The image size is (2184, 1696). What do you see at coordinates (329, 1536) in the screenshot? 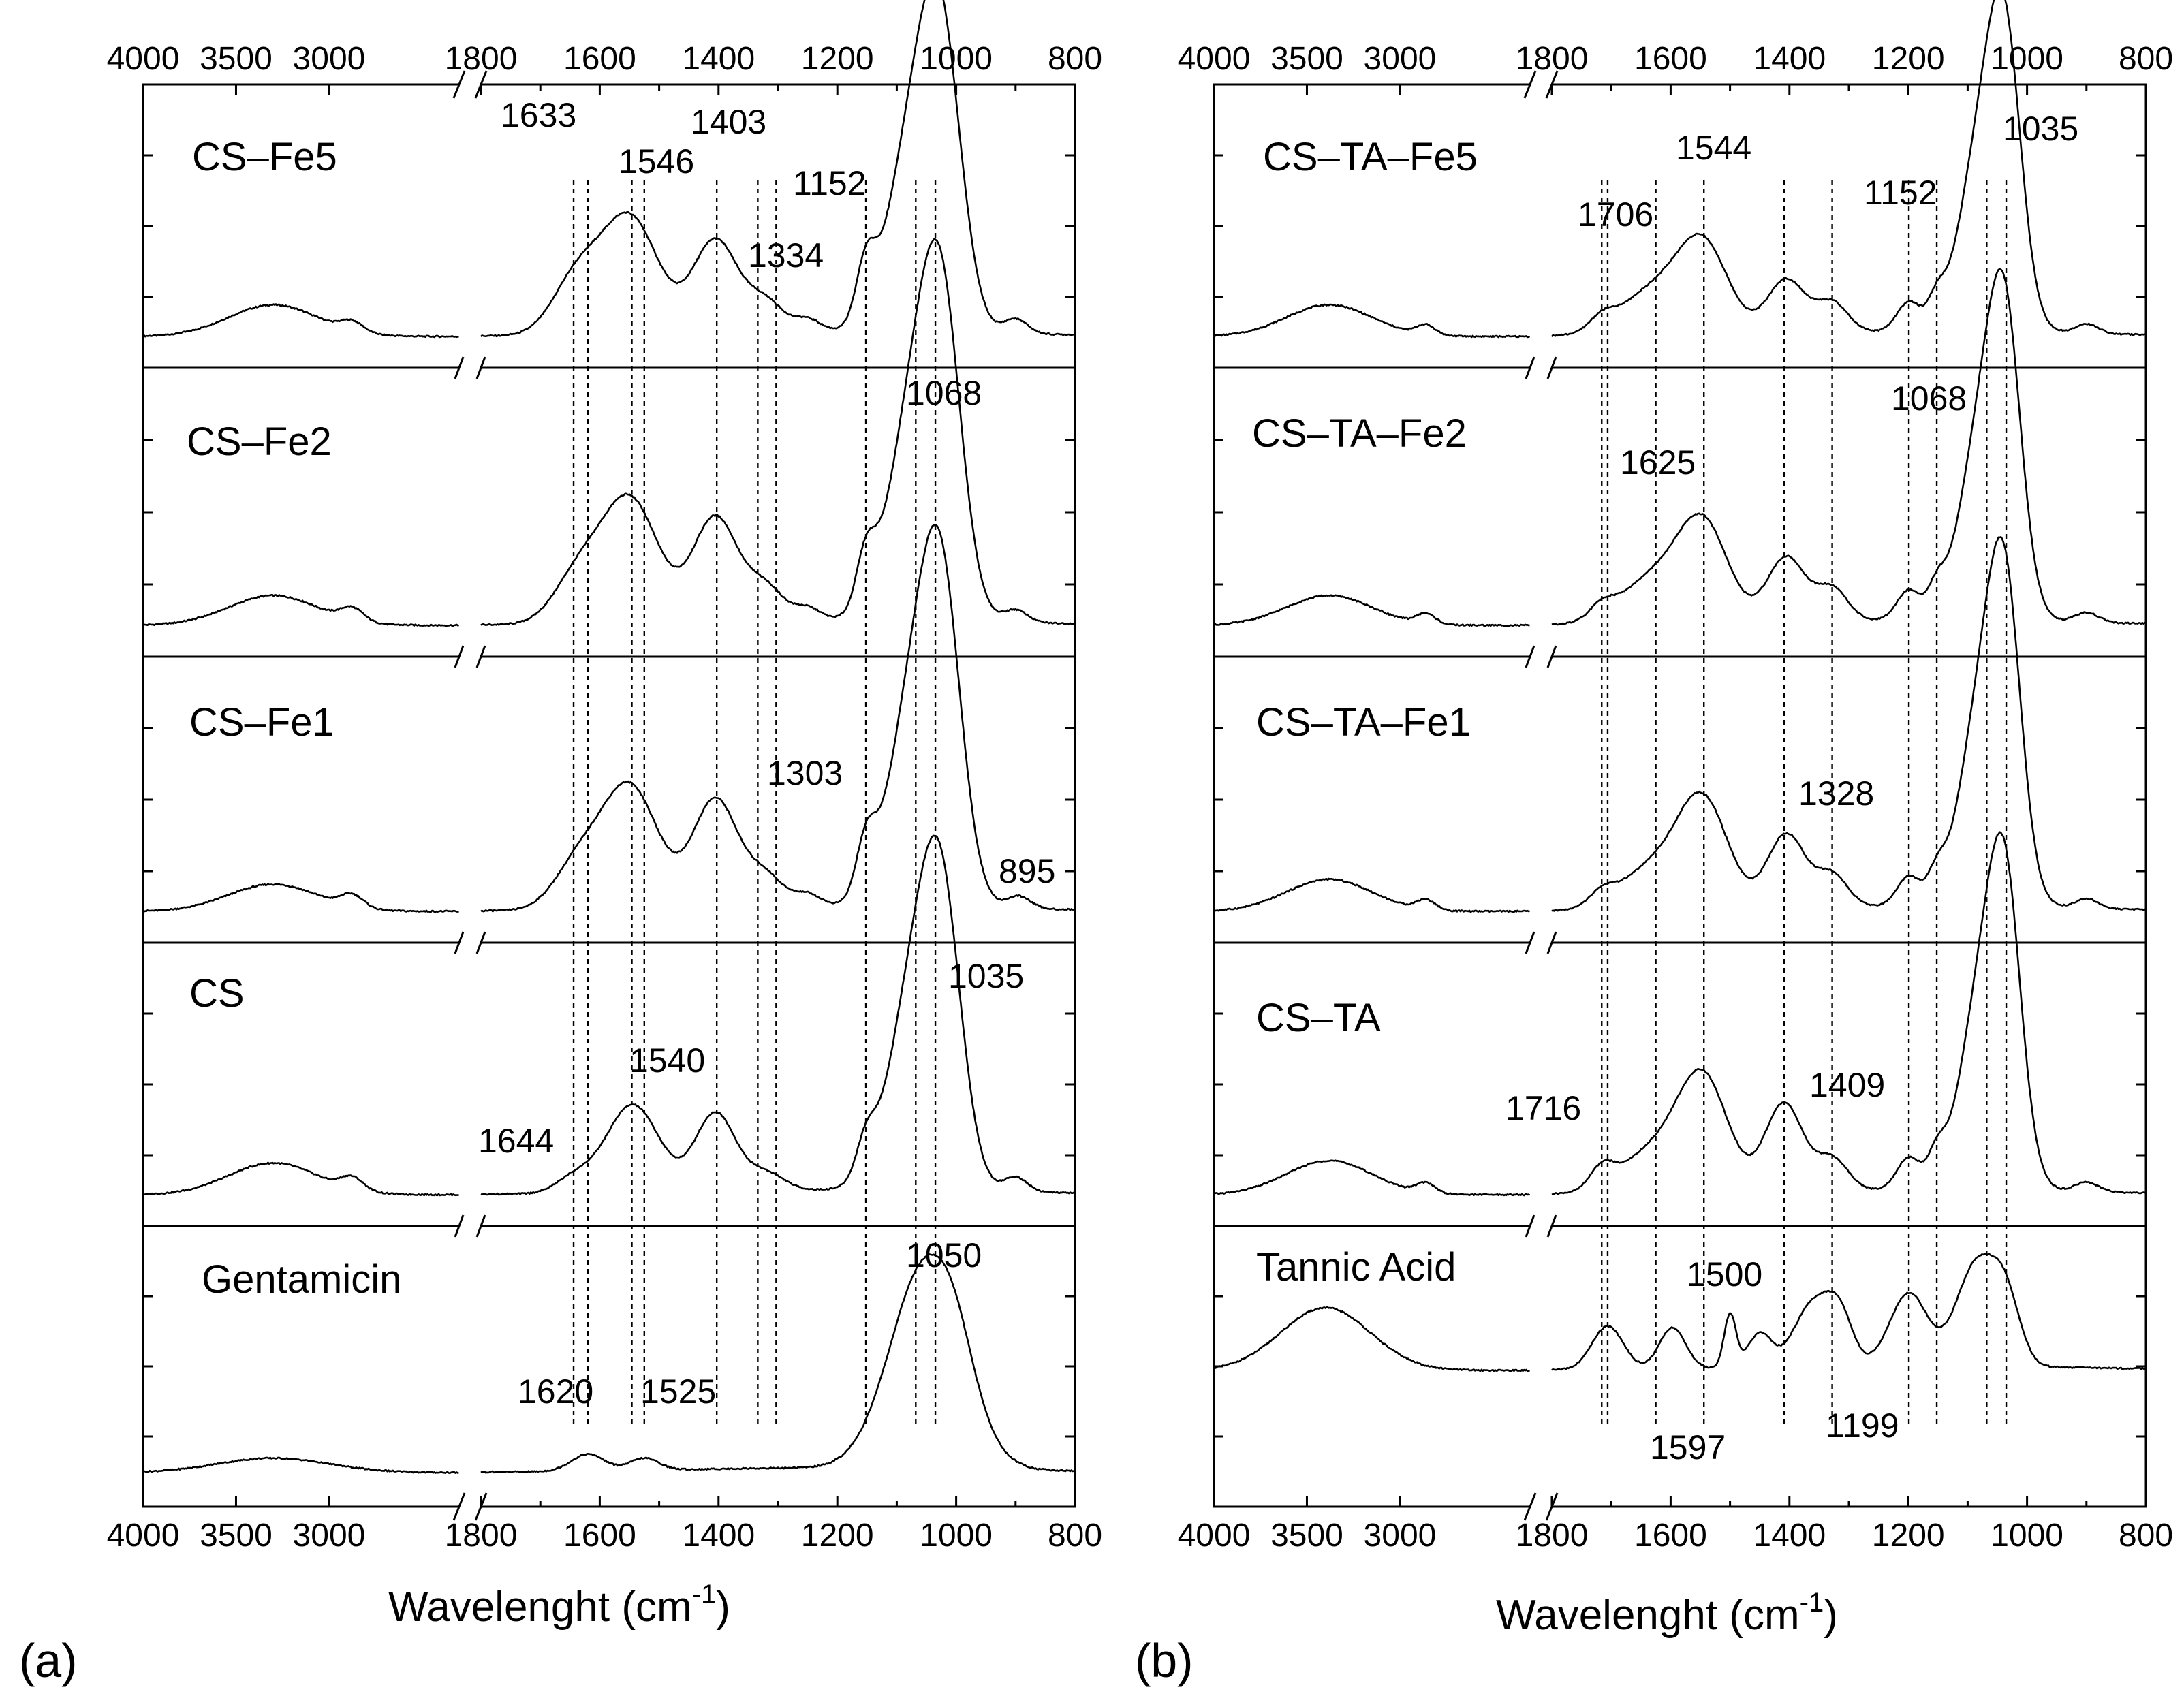
I see `x-tick-label-bottom: 3000` at bounding box center [329, 1536].